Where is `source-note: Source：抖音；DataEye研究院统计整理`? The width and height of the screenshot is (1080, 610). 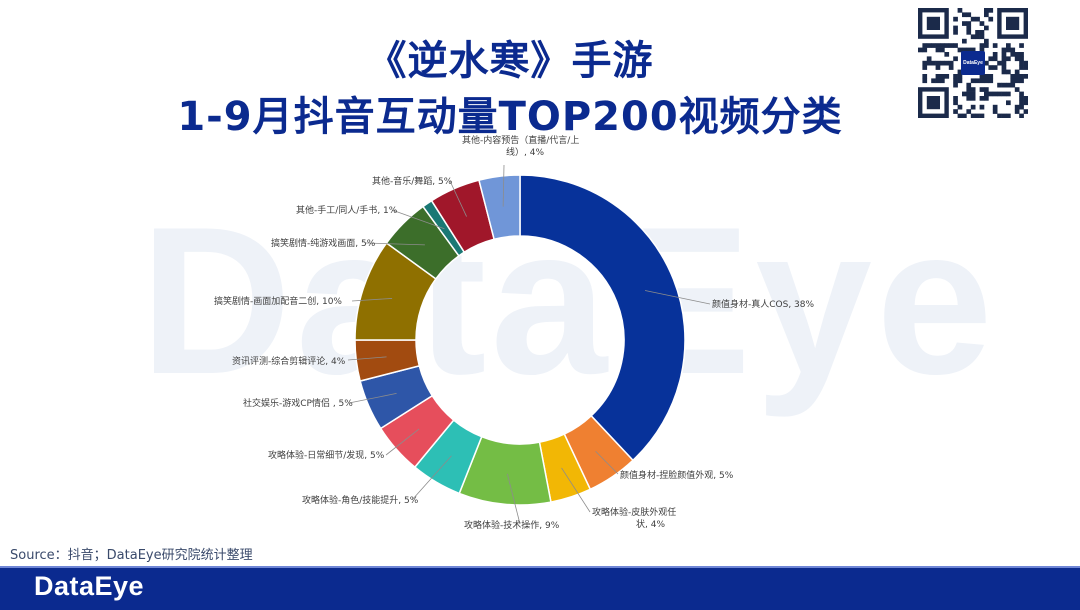 source-note: Source：抖音；DataEye研究院统计整理 is located at coordinates (131, 555).